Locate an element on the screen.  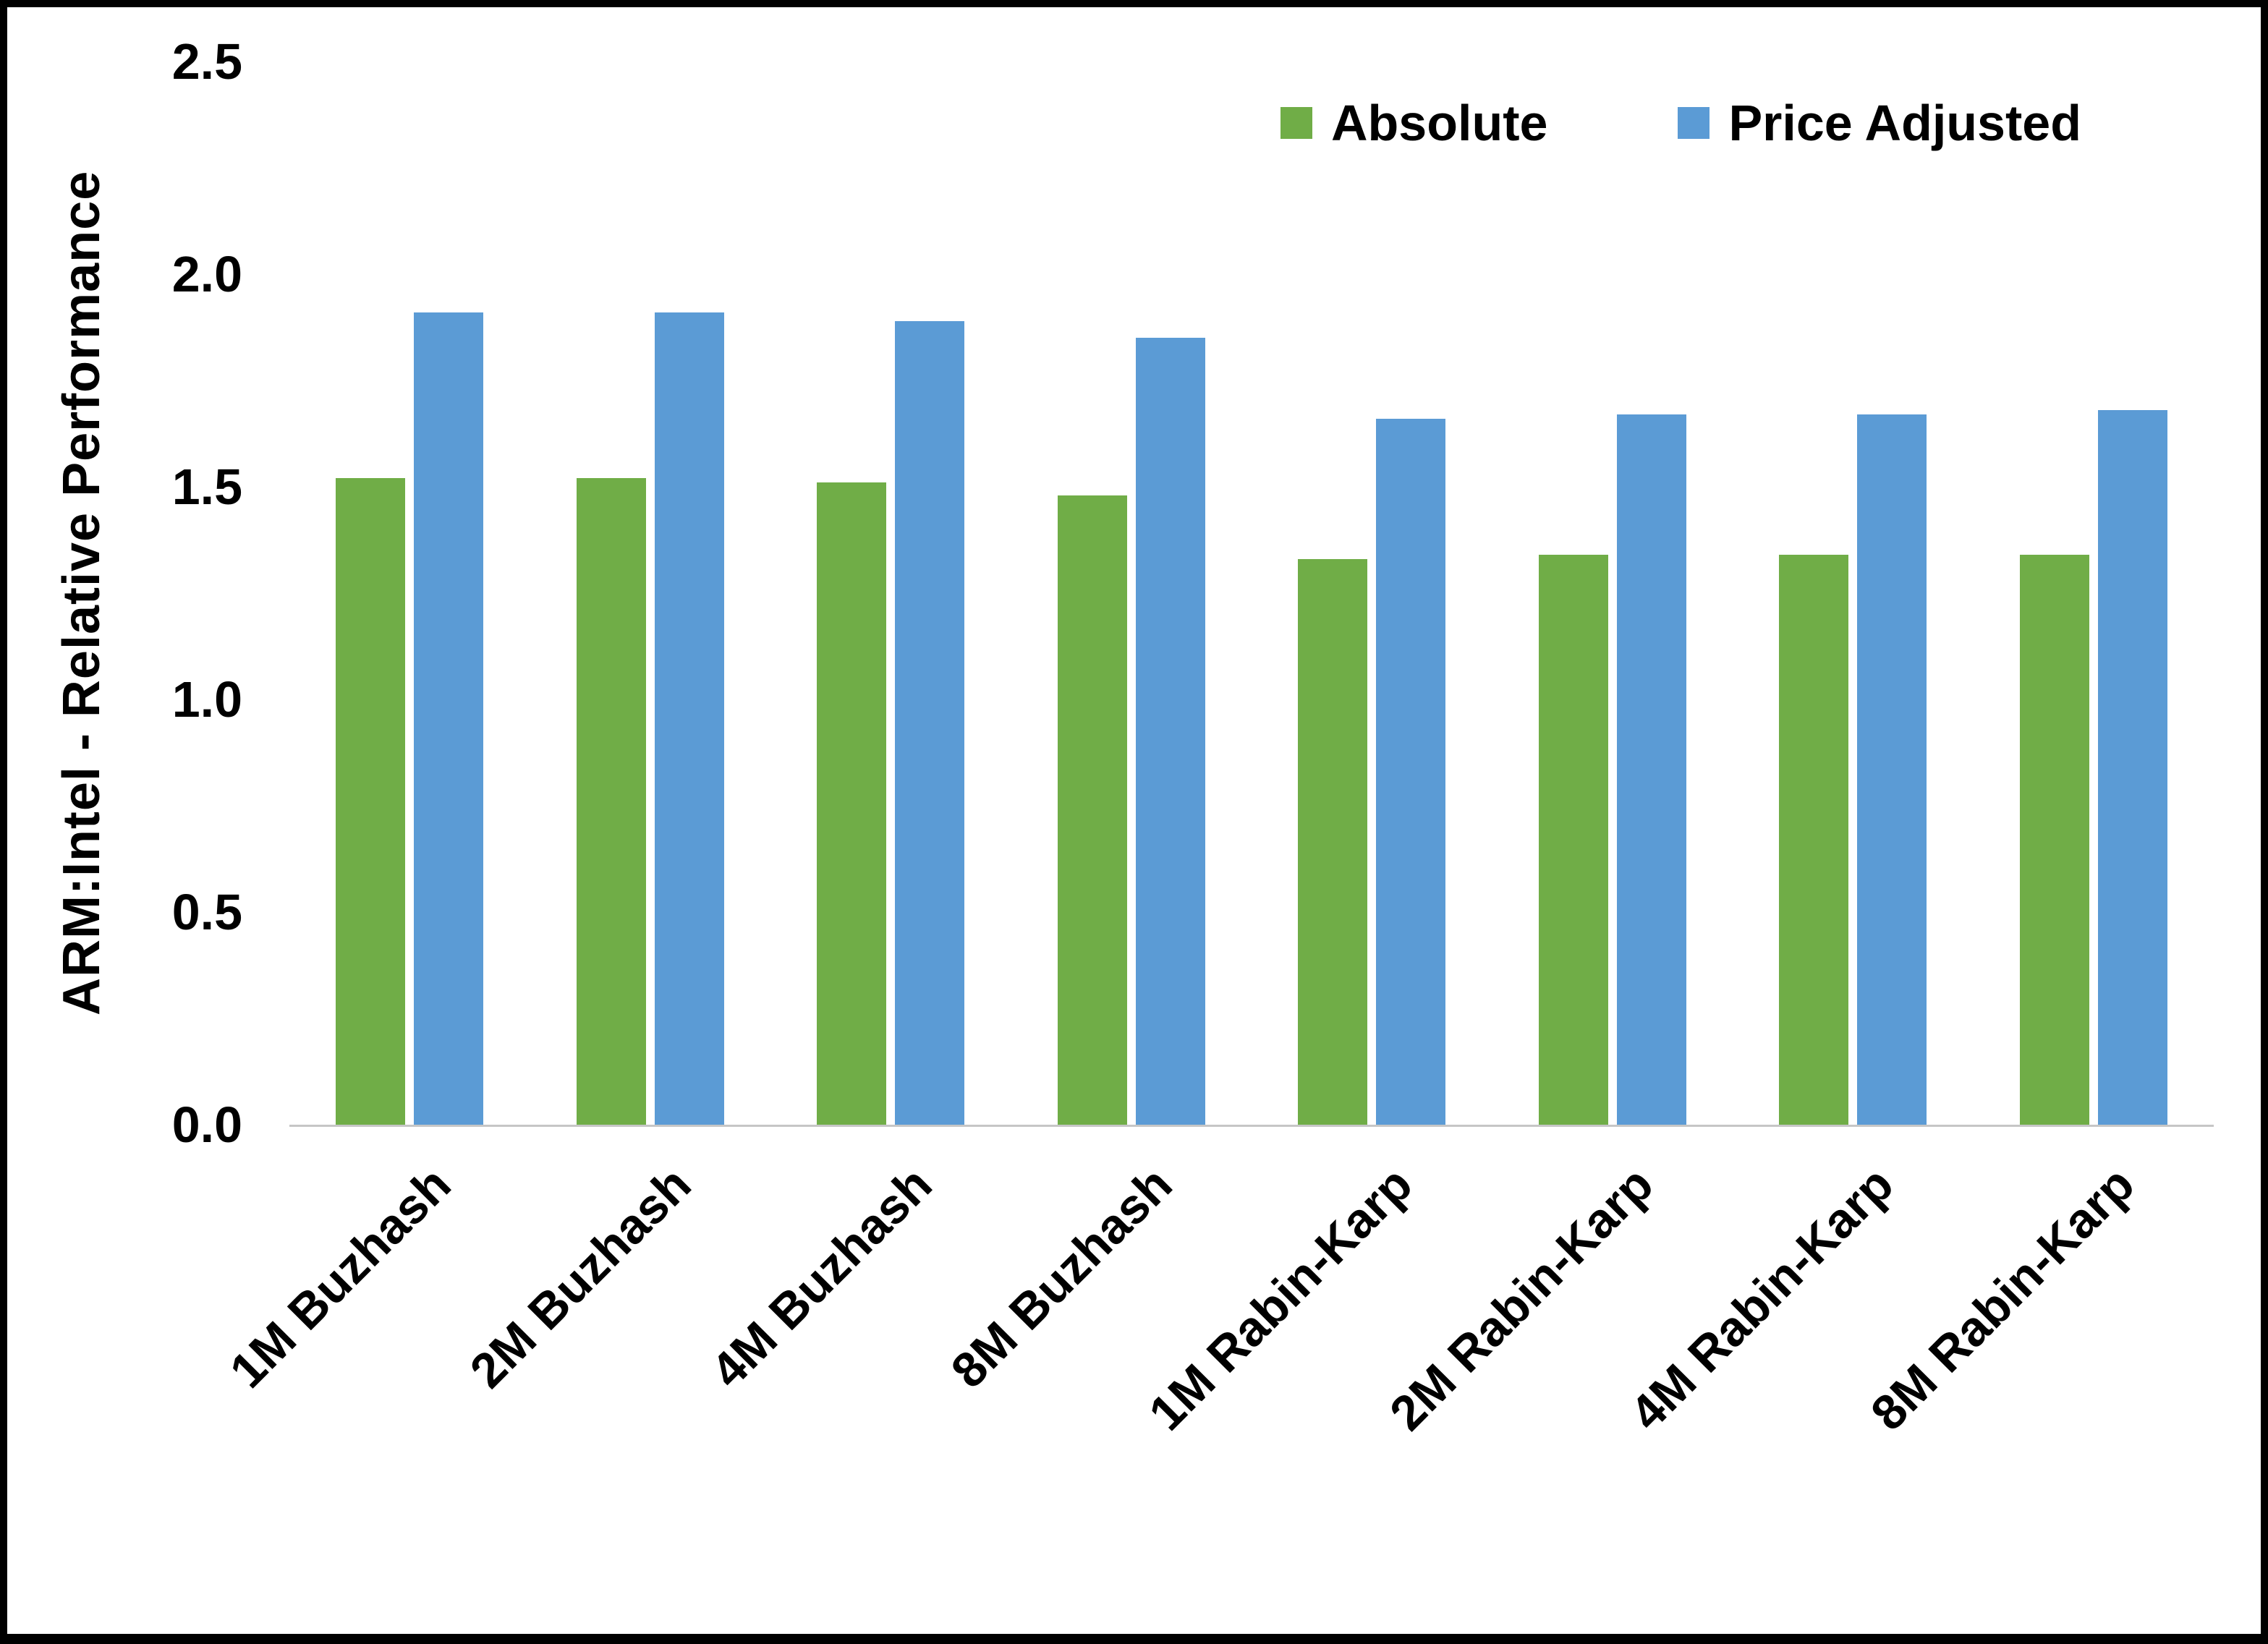
x-tick-label: 8M Rabin-Karp is located at coordinates (2002, 1299).